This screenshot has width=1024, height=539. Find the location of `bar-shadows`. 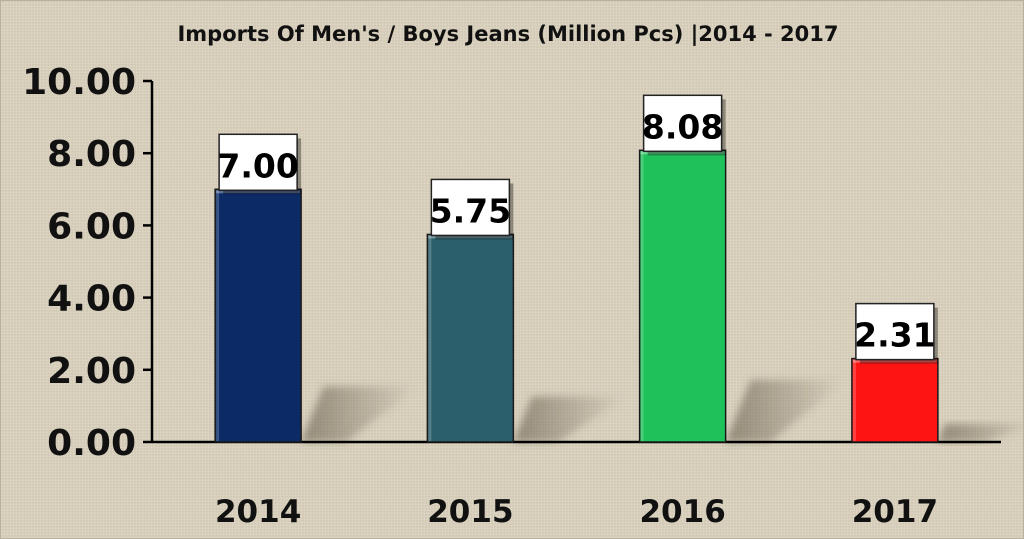

bar-shadows is located at coordinates (662, 411).